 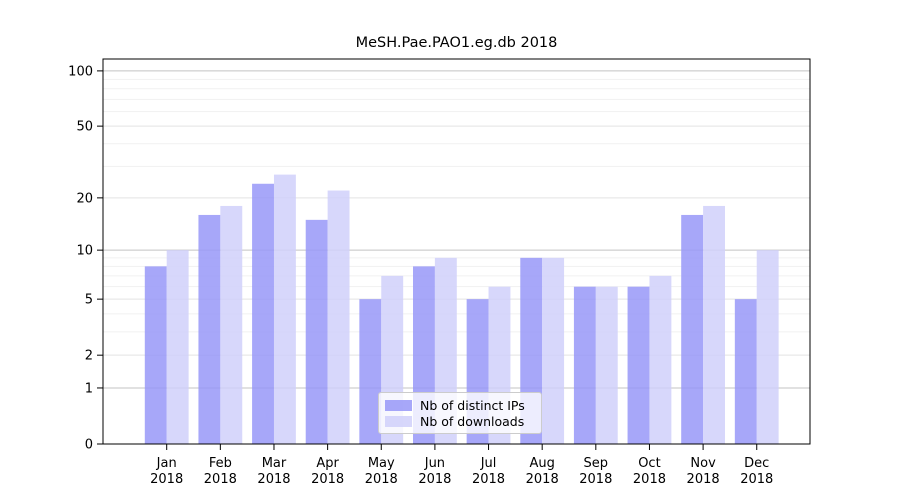 I want to click on x-tick-label-year-mar: 2018, so click(x=273, y=479).